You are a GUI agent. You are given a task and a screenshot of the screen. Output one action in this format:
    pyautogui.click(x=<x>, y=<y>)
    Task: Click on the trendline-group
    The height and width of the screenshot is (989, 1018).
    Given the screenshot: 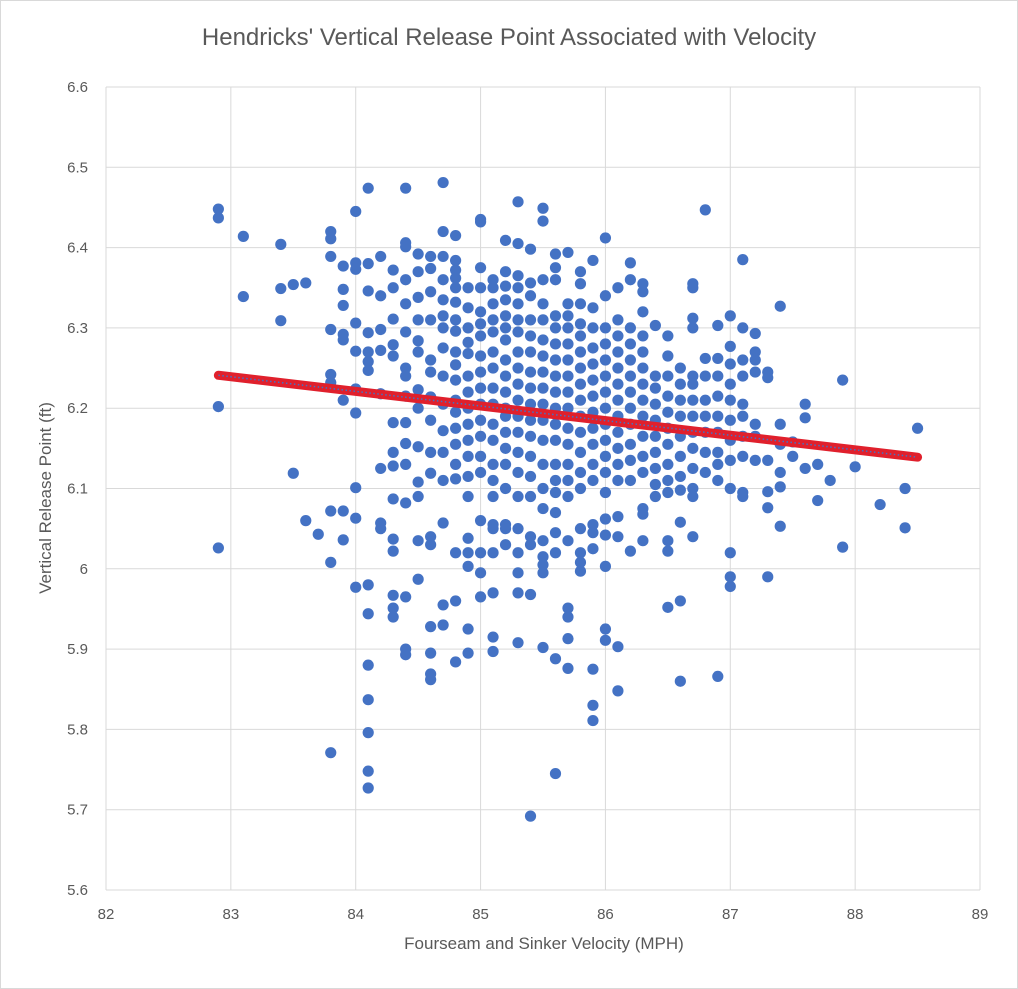 What is the action you would take?
    pyautogui.click(x=568, y=416)
    